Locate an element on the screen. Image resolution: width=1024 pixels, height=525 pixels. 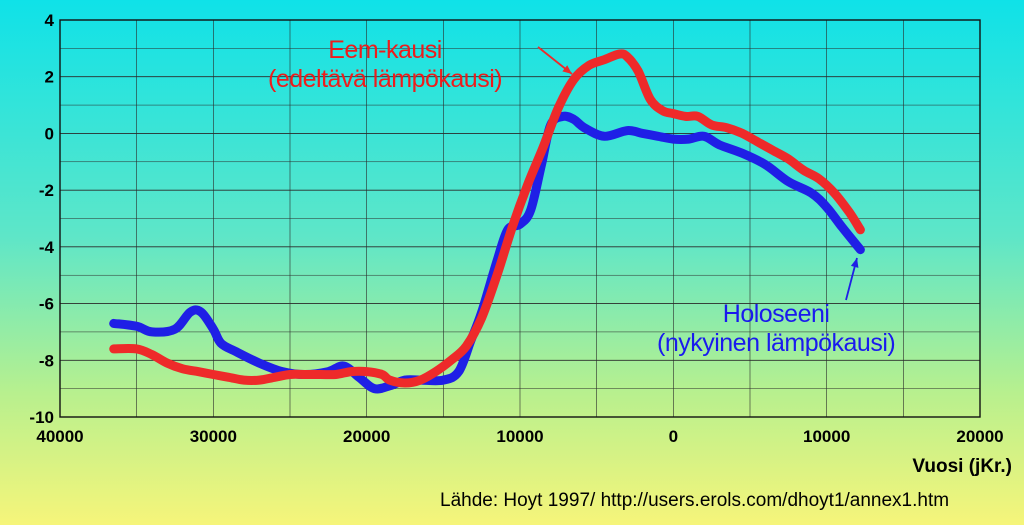
x-tick-label: 30000 is located at coordinates (213, 436).